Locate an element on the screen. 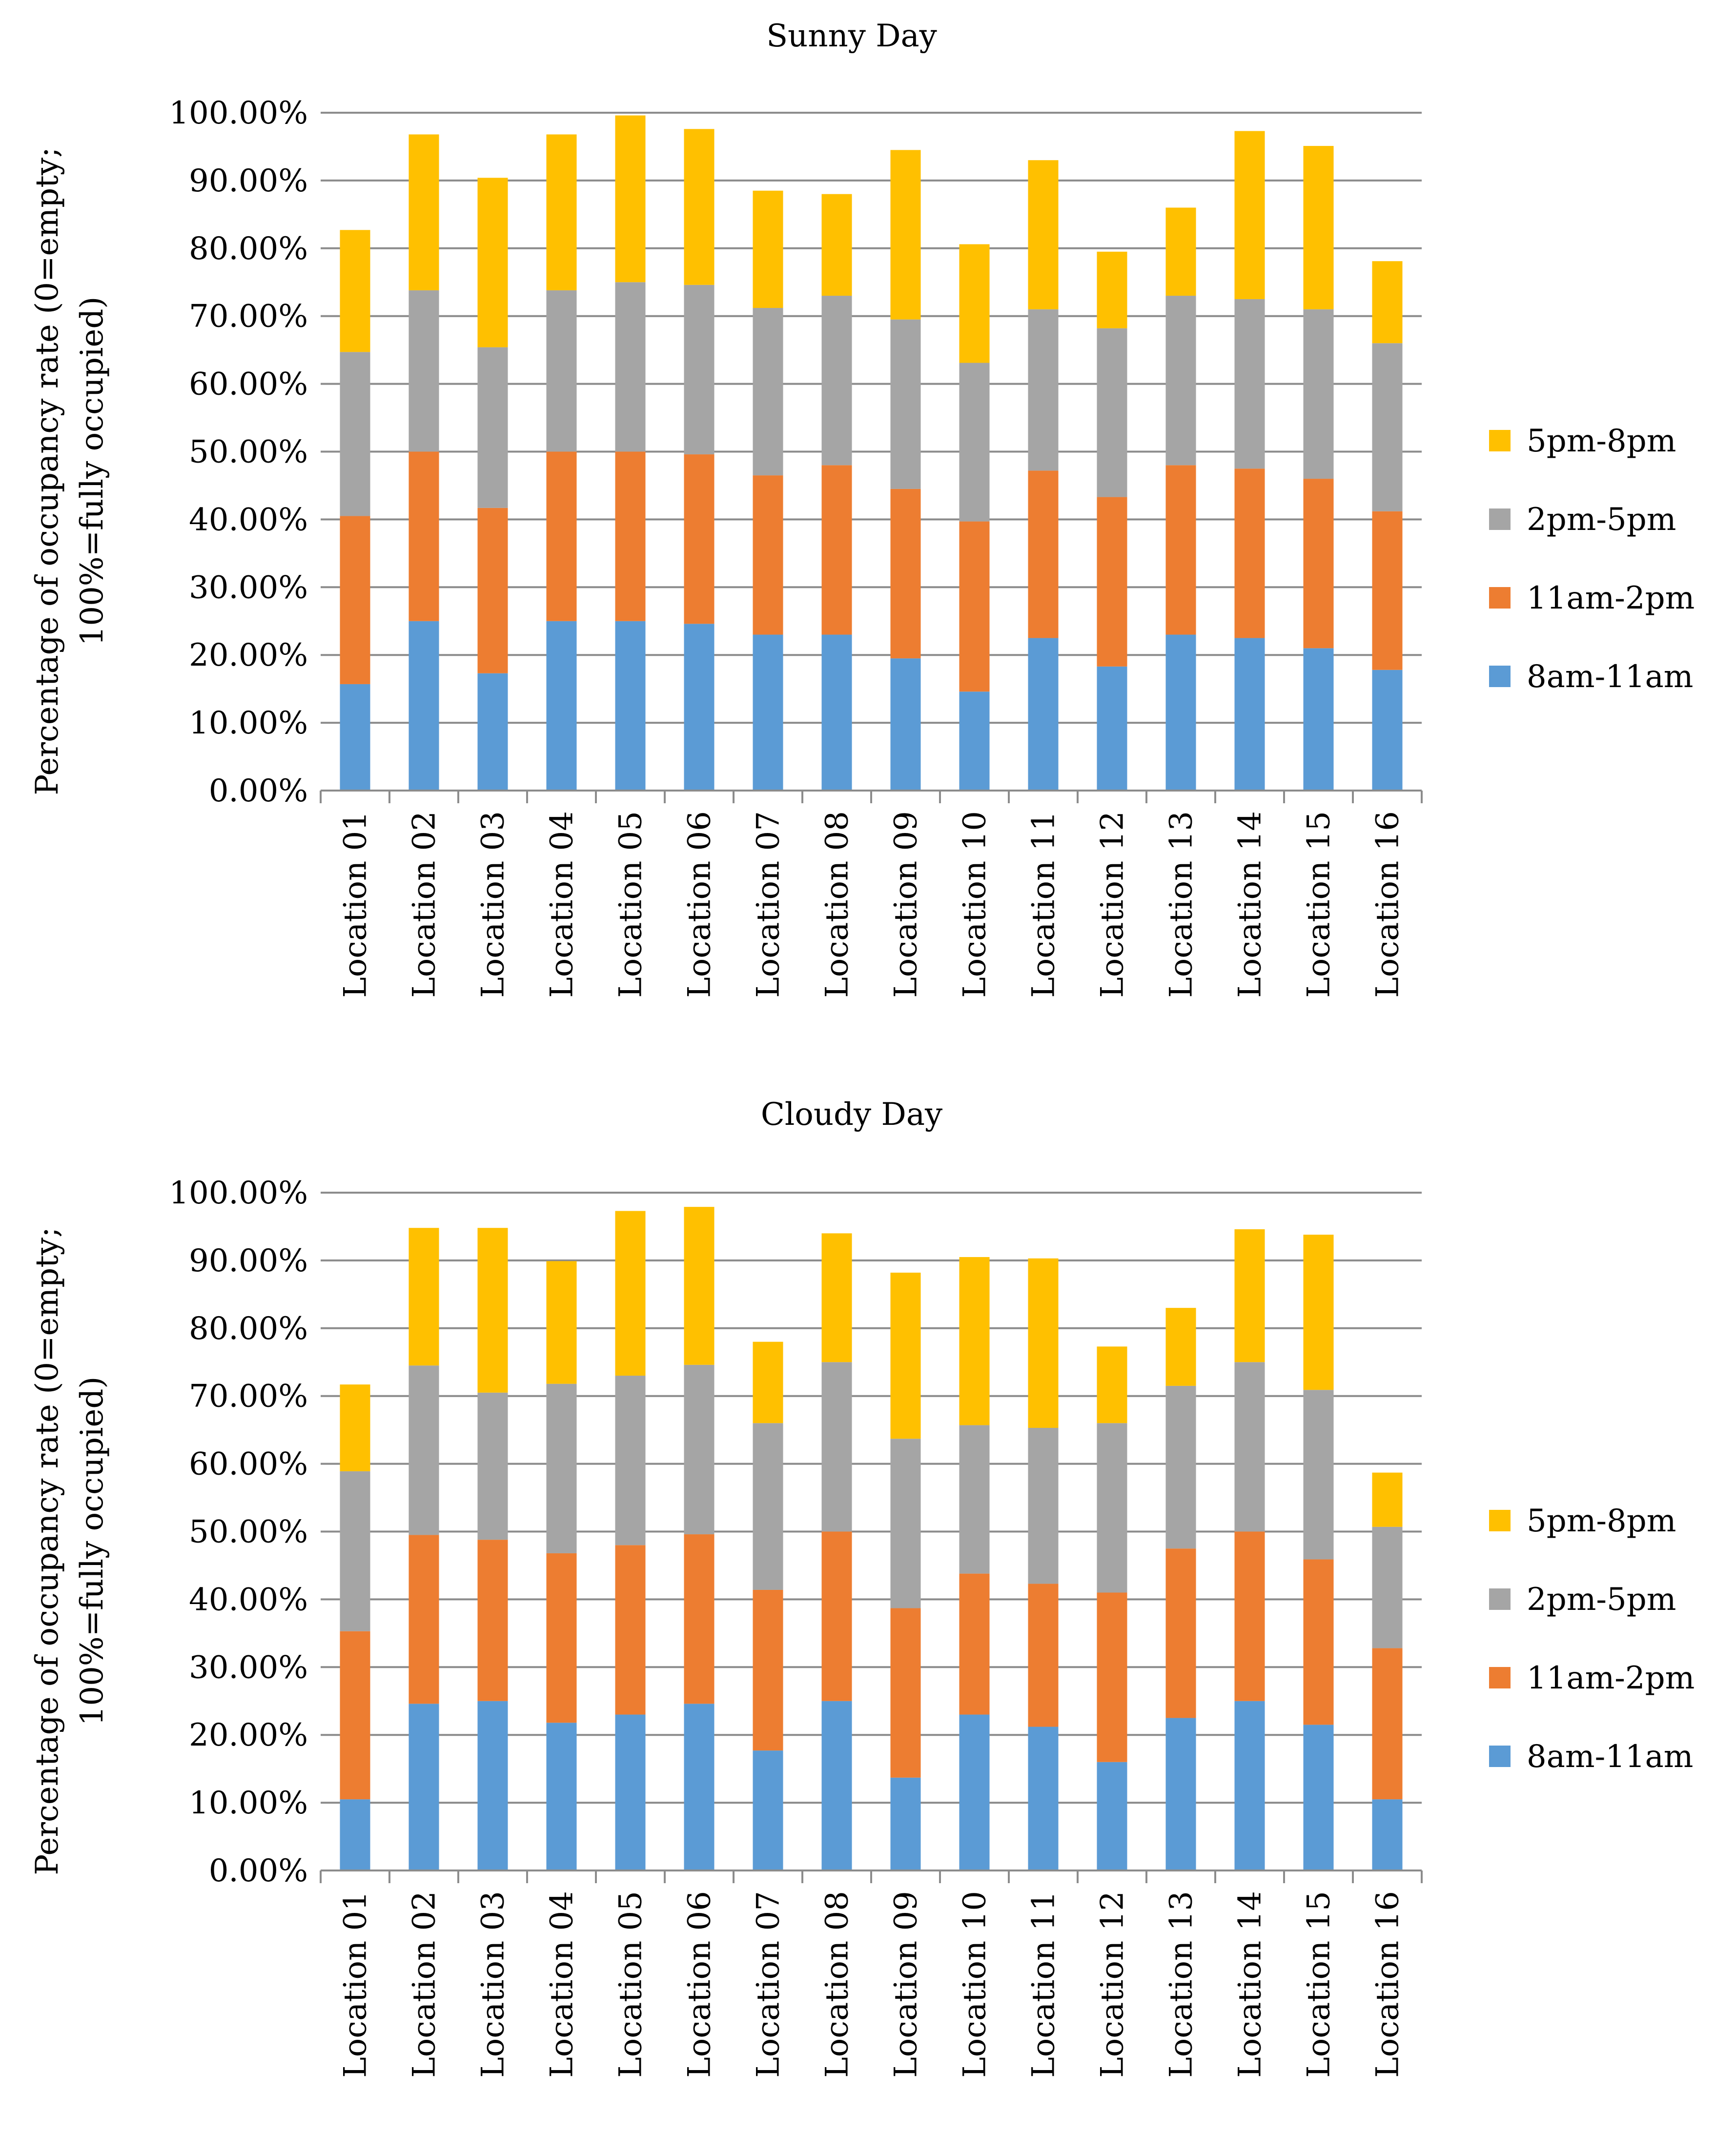  y-tick-label: 0.00% is located at coordinates (258, 791).